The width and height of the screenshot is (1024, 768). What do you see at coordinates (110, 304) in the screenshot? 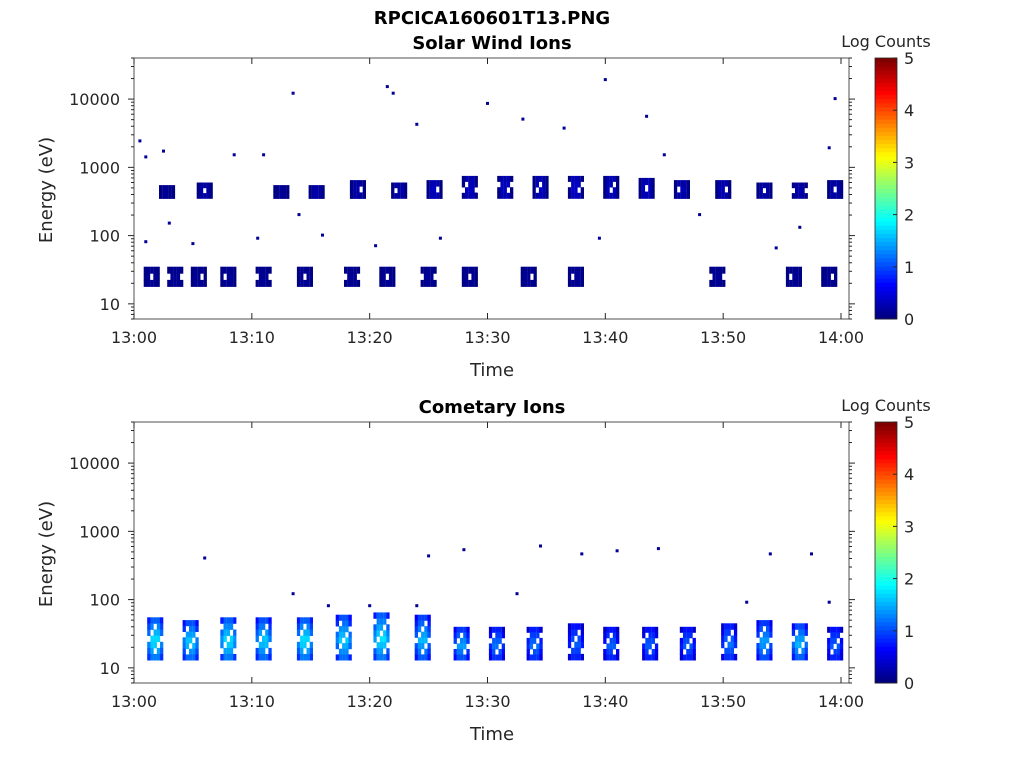
I see `y-tick-label: 10` at bounding box center [110, 304].